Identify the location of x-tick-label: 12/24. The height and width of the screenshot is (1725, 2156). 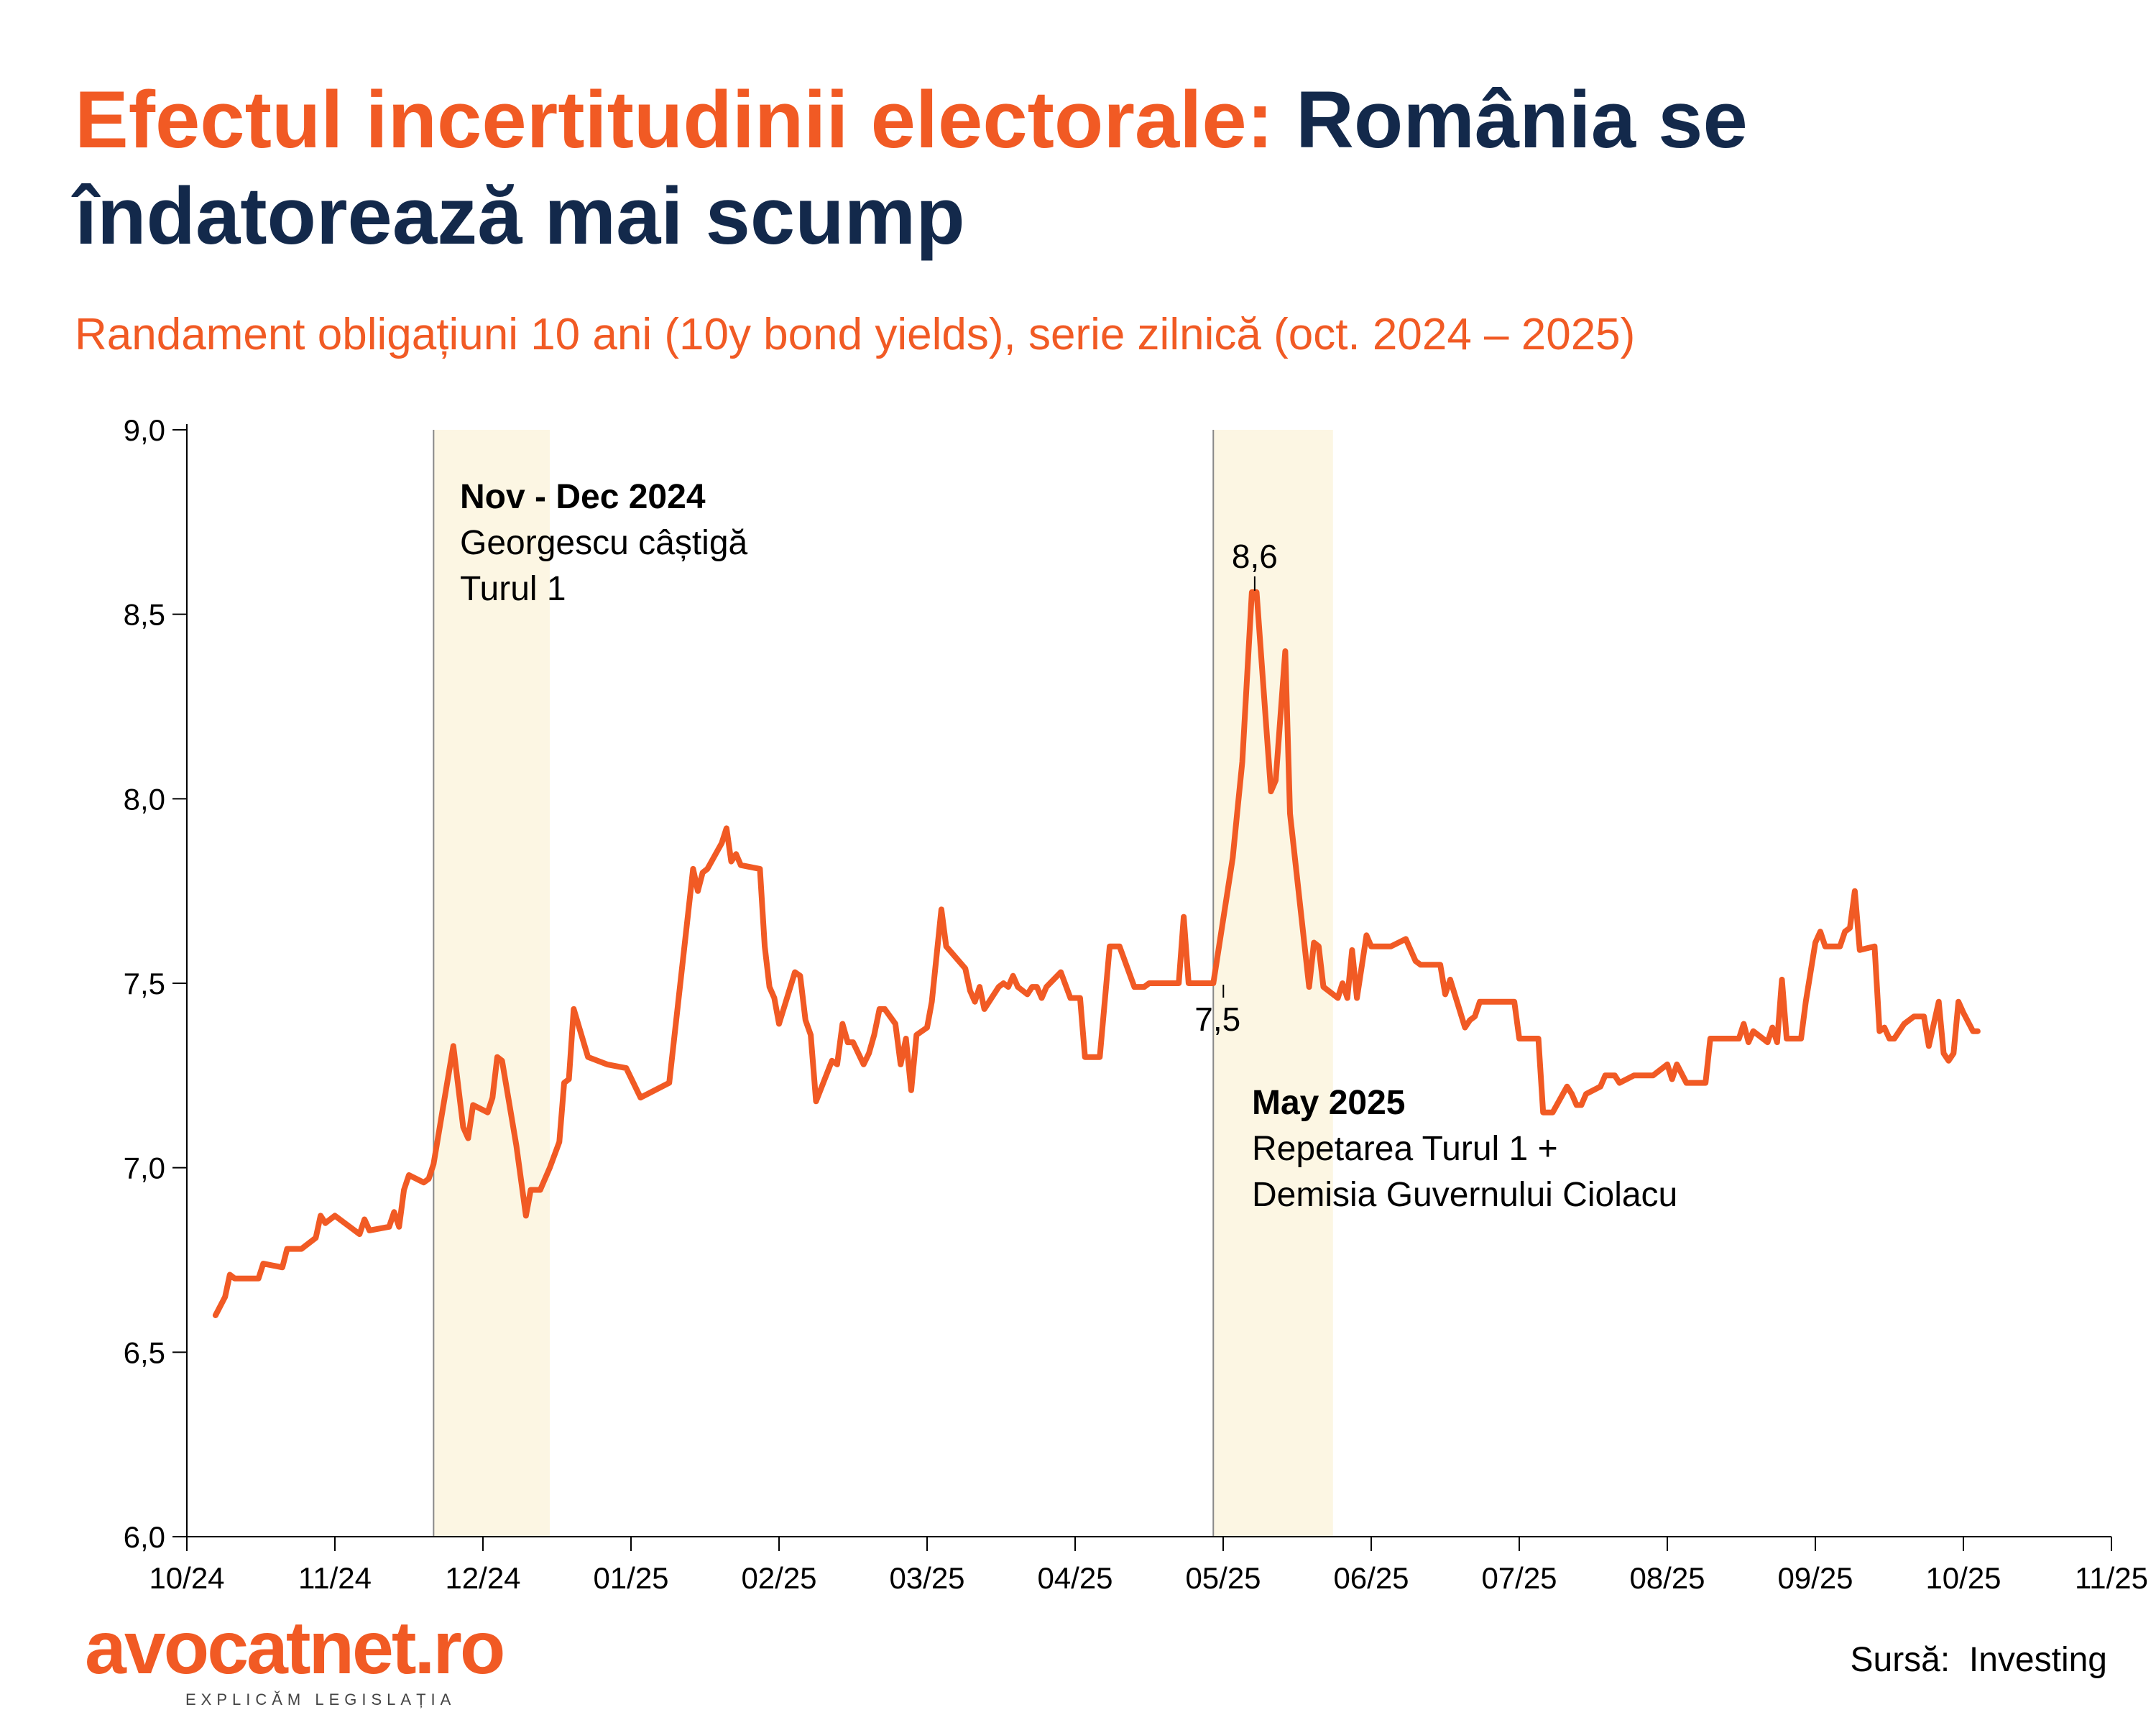
(482, 1578).